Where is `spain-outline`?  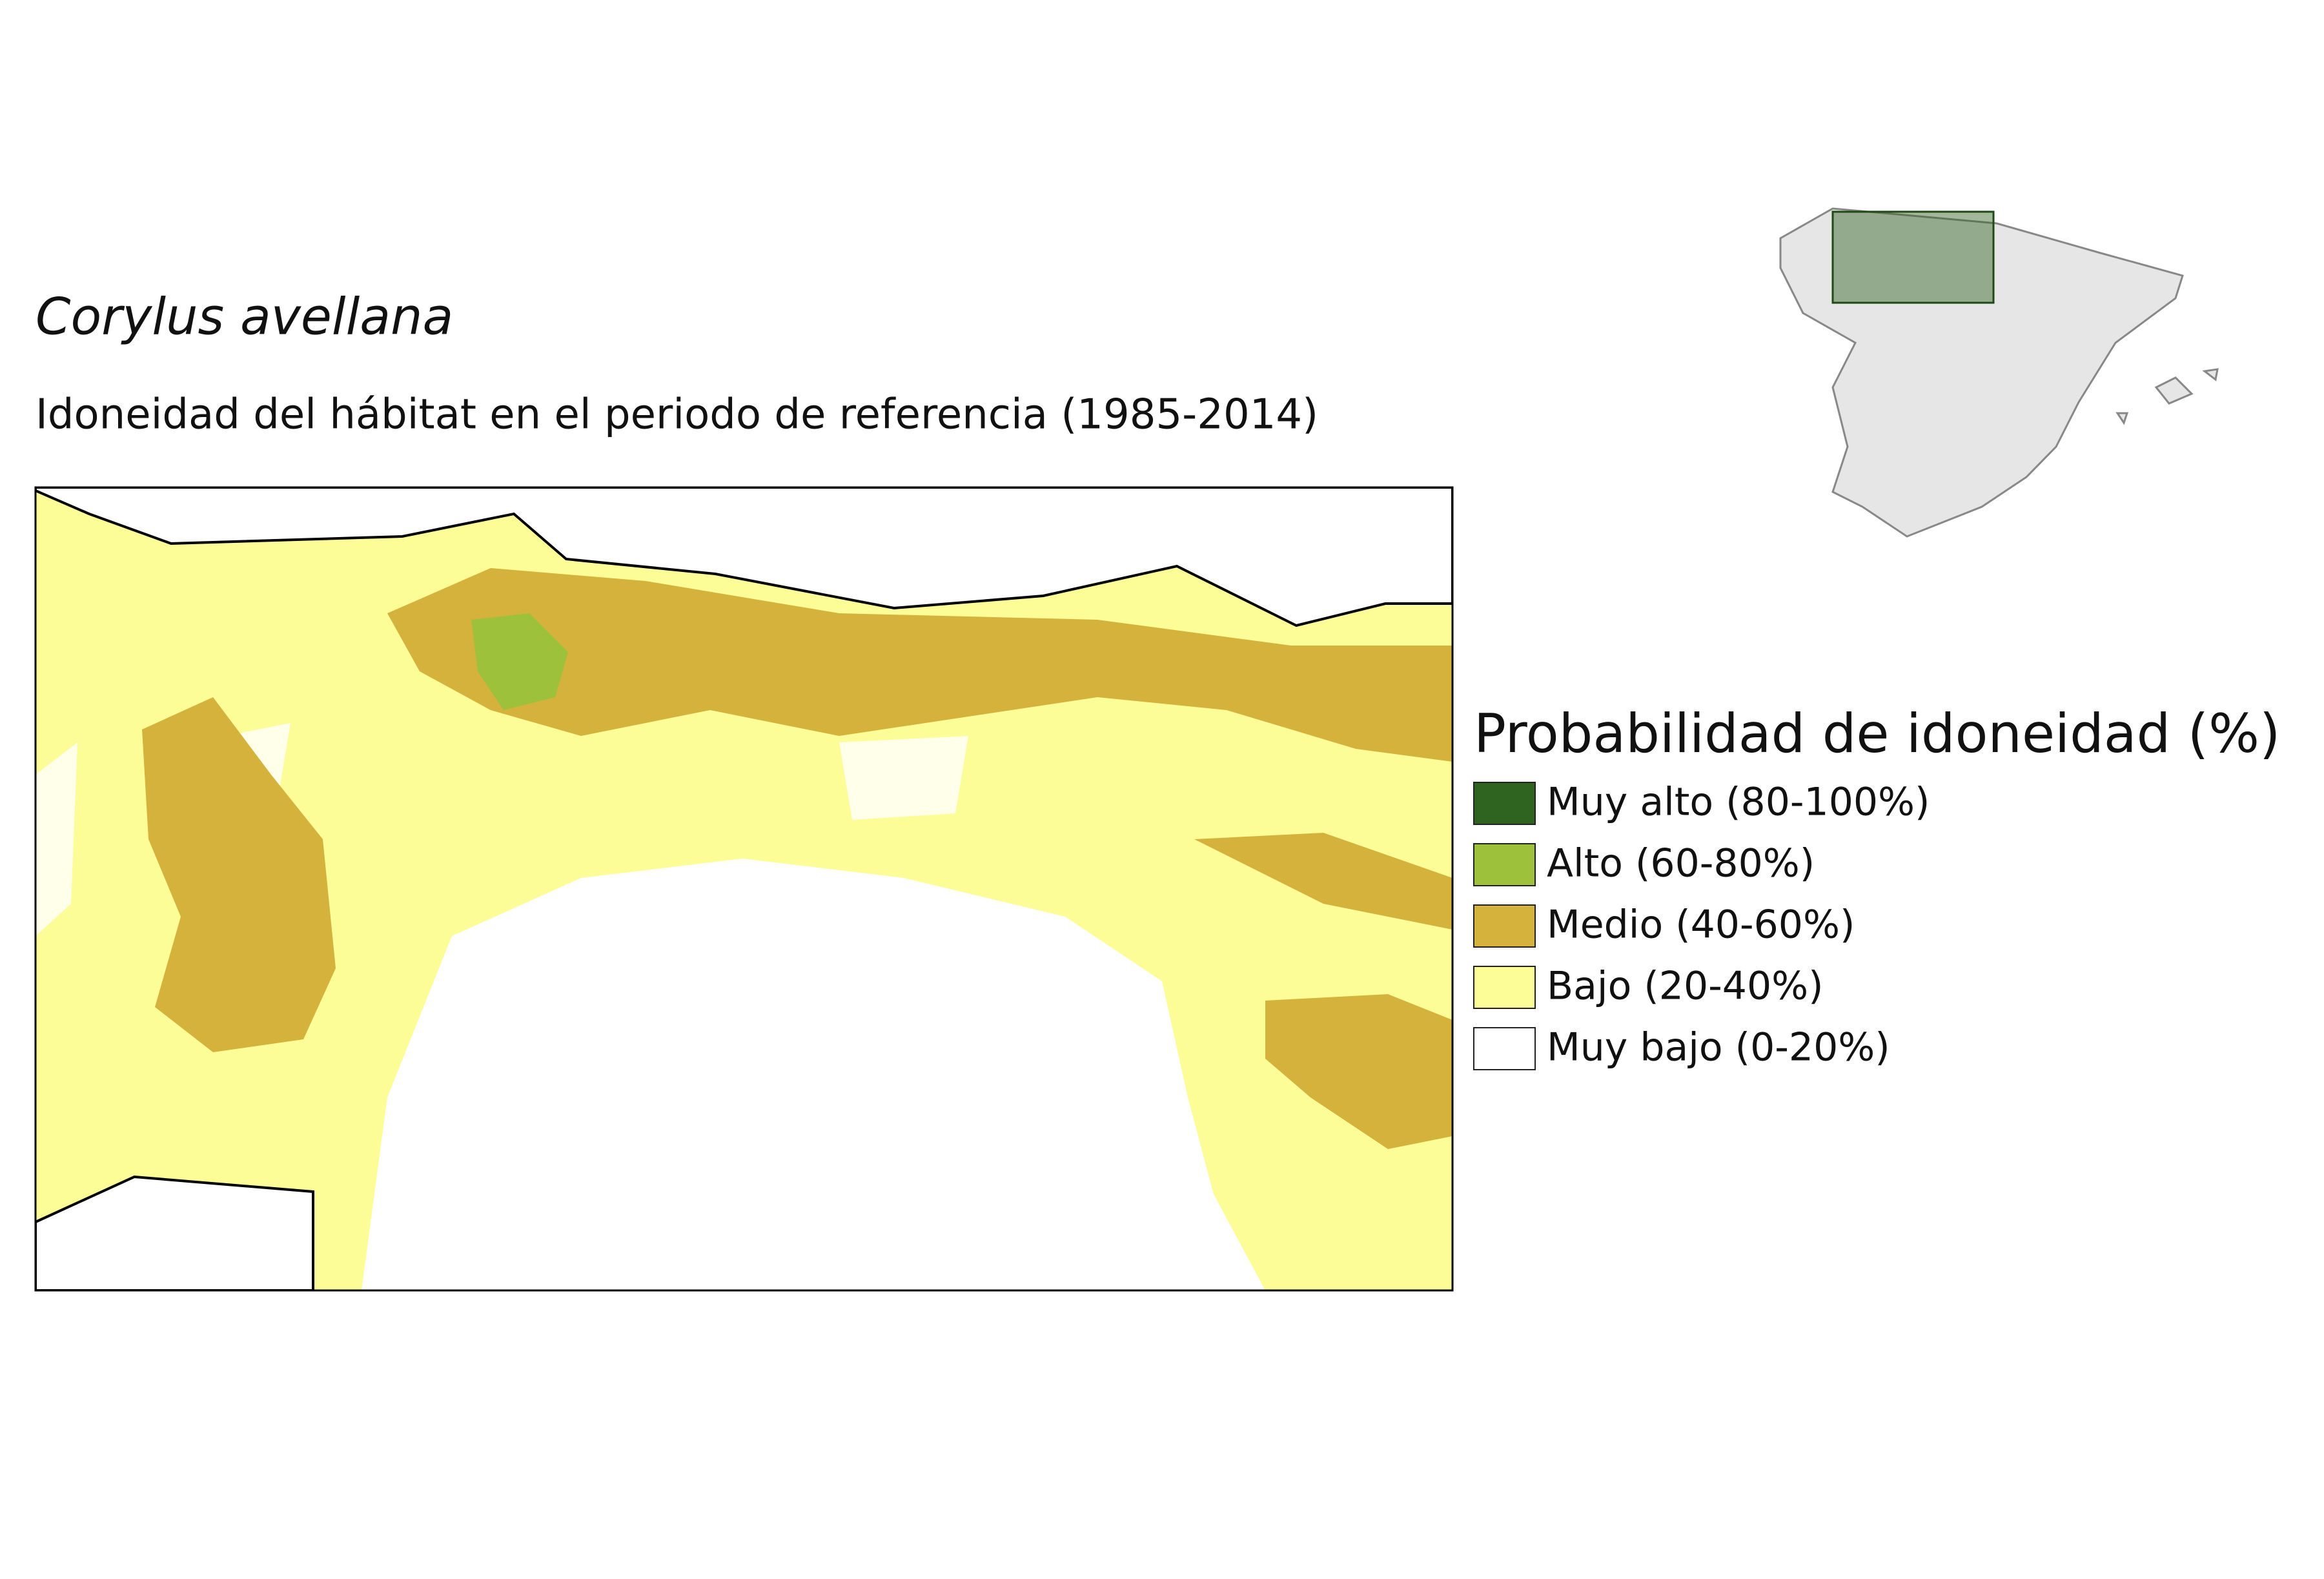
spain-outline is located at coordinates (1981, 373).